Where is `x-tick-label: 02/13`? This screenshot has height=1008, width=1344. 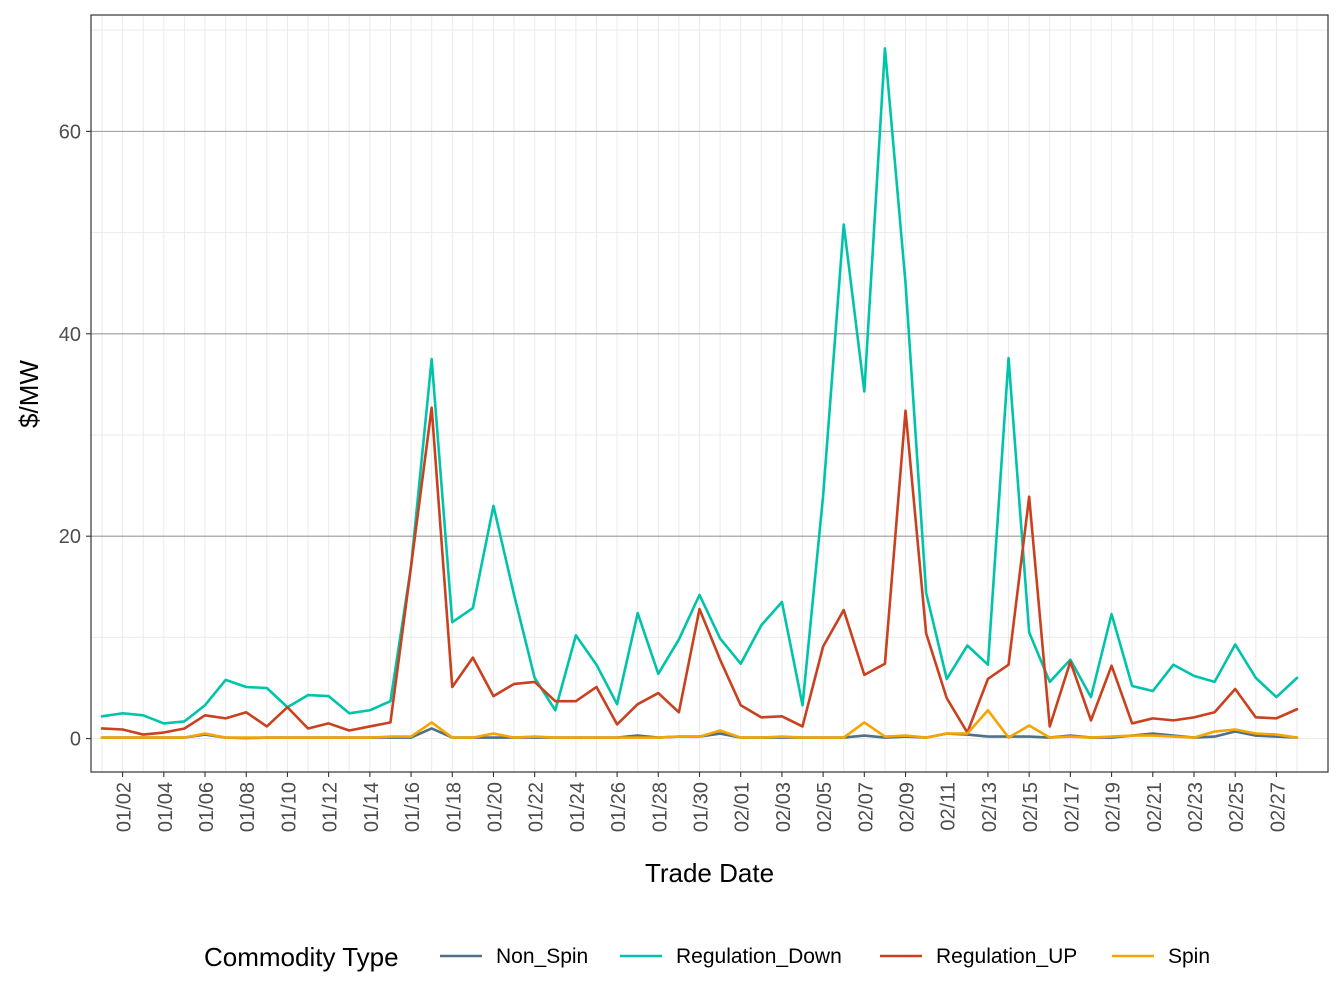 x-tick-label: 02/13 is located at coordinates (990, 807).